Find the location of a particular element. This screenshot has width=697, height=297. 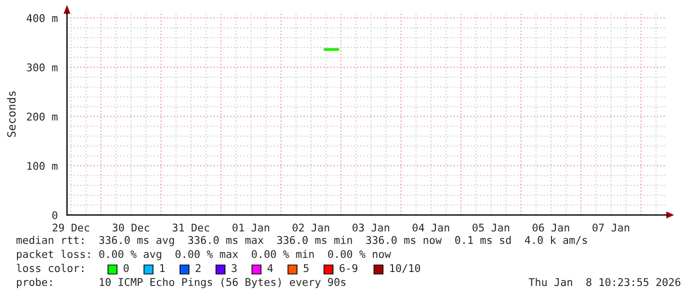

text: 6-9 is located at coordinates (349, 268).